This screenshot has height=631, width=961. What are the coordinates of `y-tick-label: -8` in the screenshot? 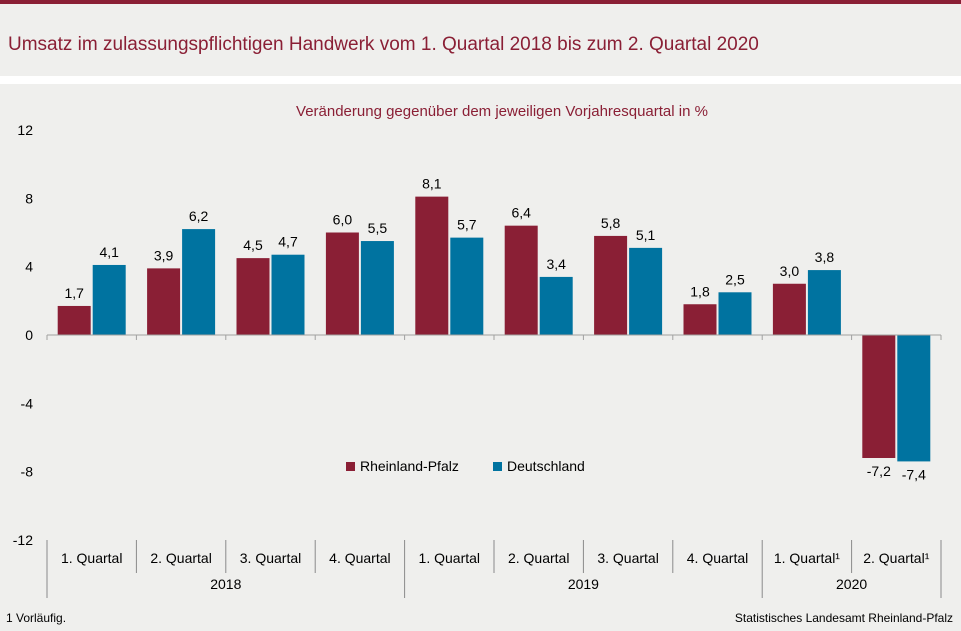 It's located at (27, 472).